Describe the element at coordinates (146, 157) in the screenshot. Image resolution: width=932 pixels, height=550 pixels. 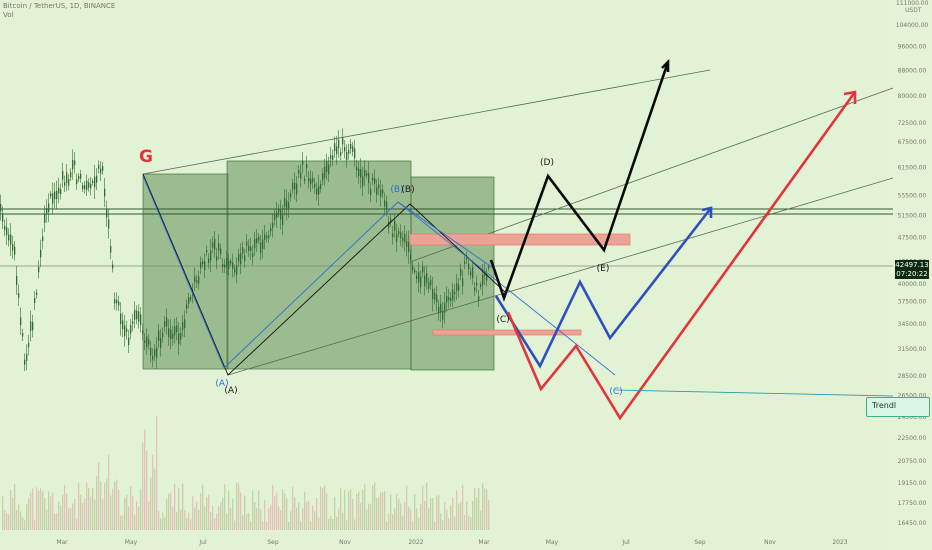
I see `wave-label: G` at that location.